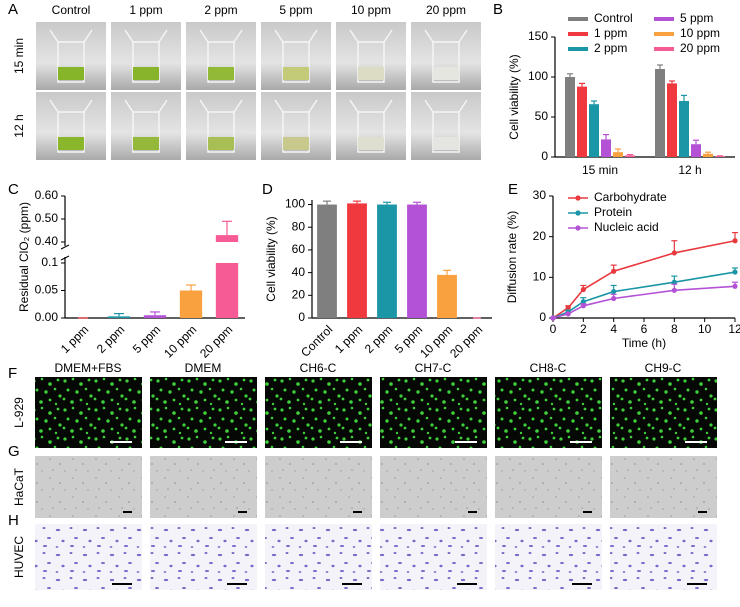 The width and height of the screenshot is (740, 607). What do you see at coordinates (299, 272) in the screenshot?
I see `y-tick-label: 40` at bounding box center [299, 272].